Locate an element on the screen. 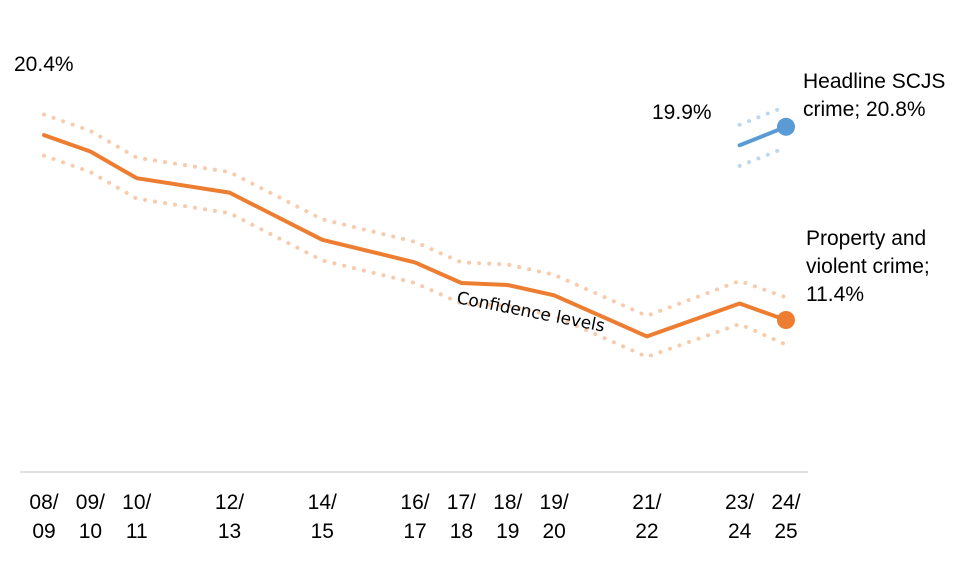  x-tick-label: 10/11 is located at coordinates (136, 517).